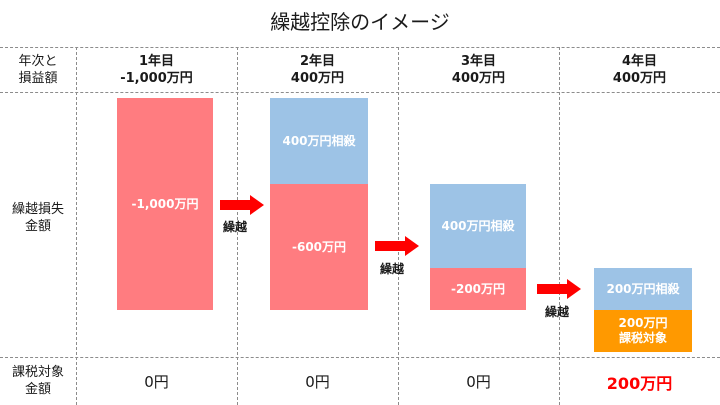 This screenshot has width=720, height=405. What do you see at coordinates (317, 78) in the screenshot?
I see `year-2-amount: 400万円` at bounding box center [317, 78].